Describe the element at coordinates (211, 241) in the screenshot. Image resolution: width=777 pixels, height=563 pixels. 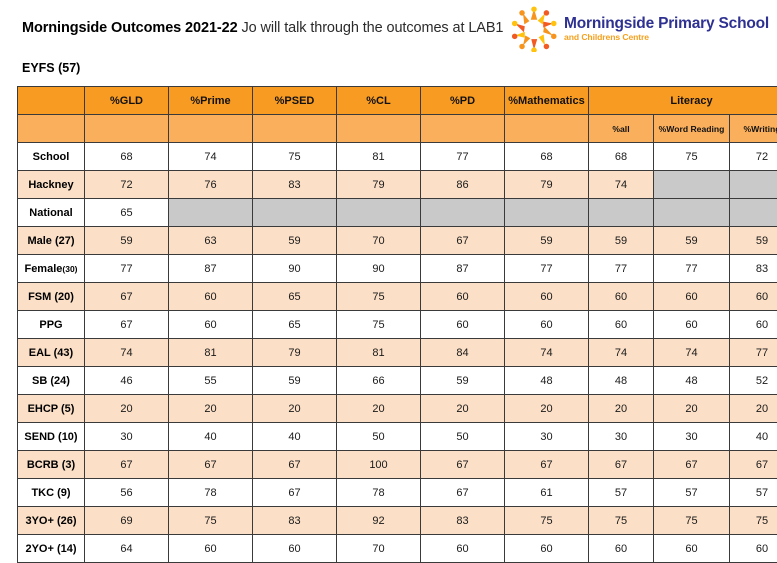
I see `data-cell: 63` at that location.